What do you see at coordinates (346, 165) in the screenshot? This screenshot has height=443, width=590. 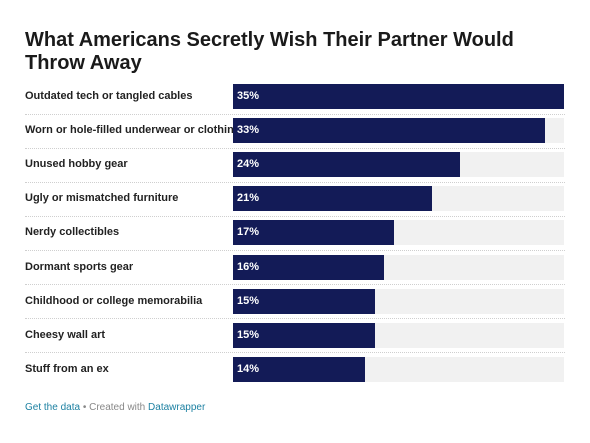 I see `bar: 24%` at bounding box center [346, 165].